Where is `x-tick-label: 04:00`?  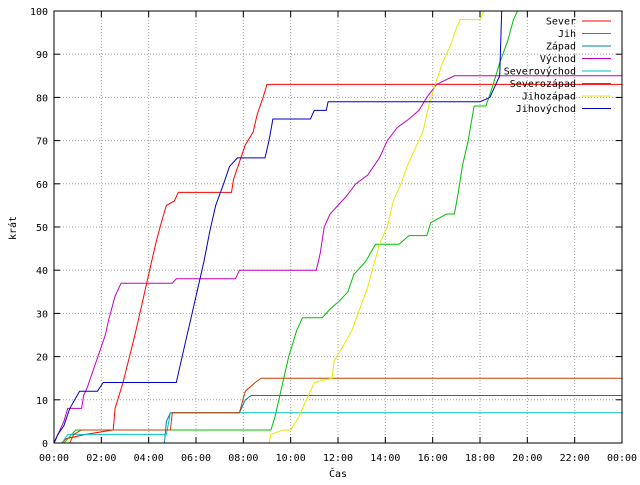
x-tick-label: 04:00 is located at coordinates (149, 458).